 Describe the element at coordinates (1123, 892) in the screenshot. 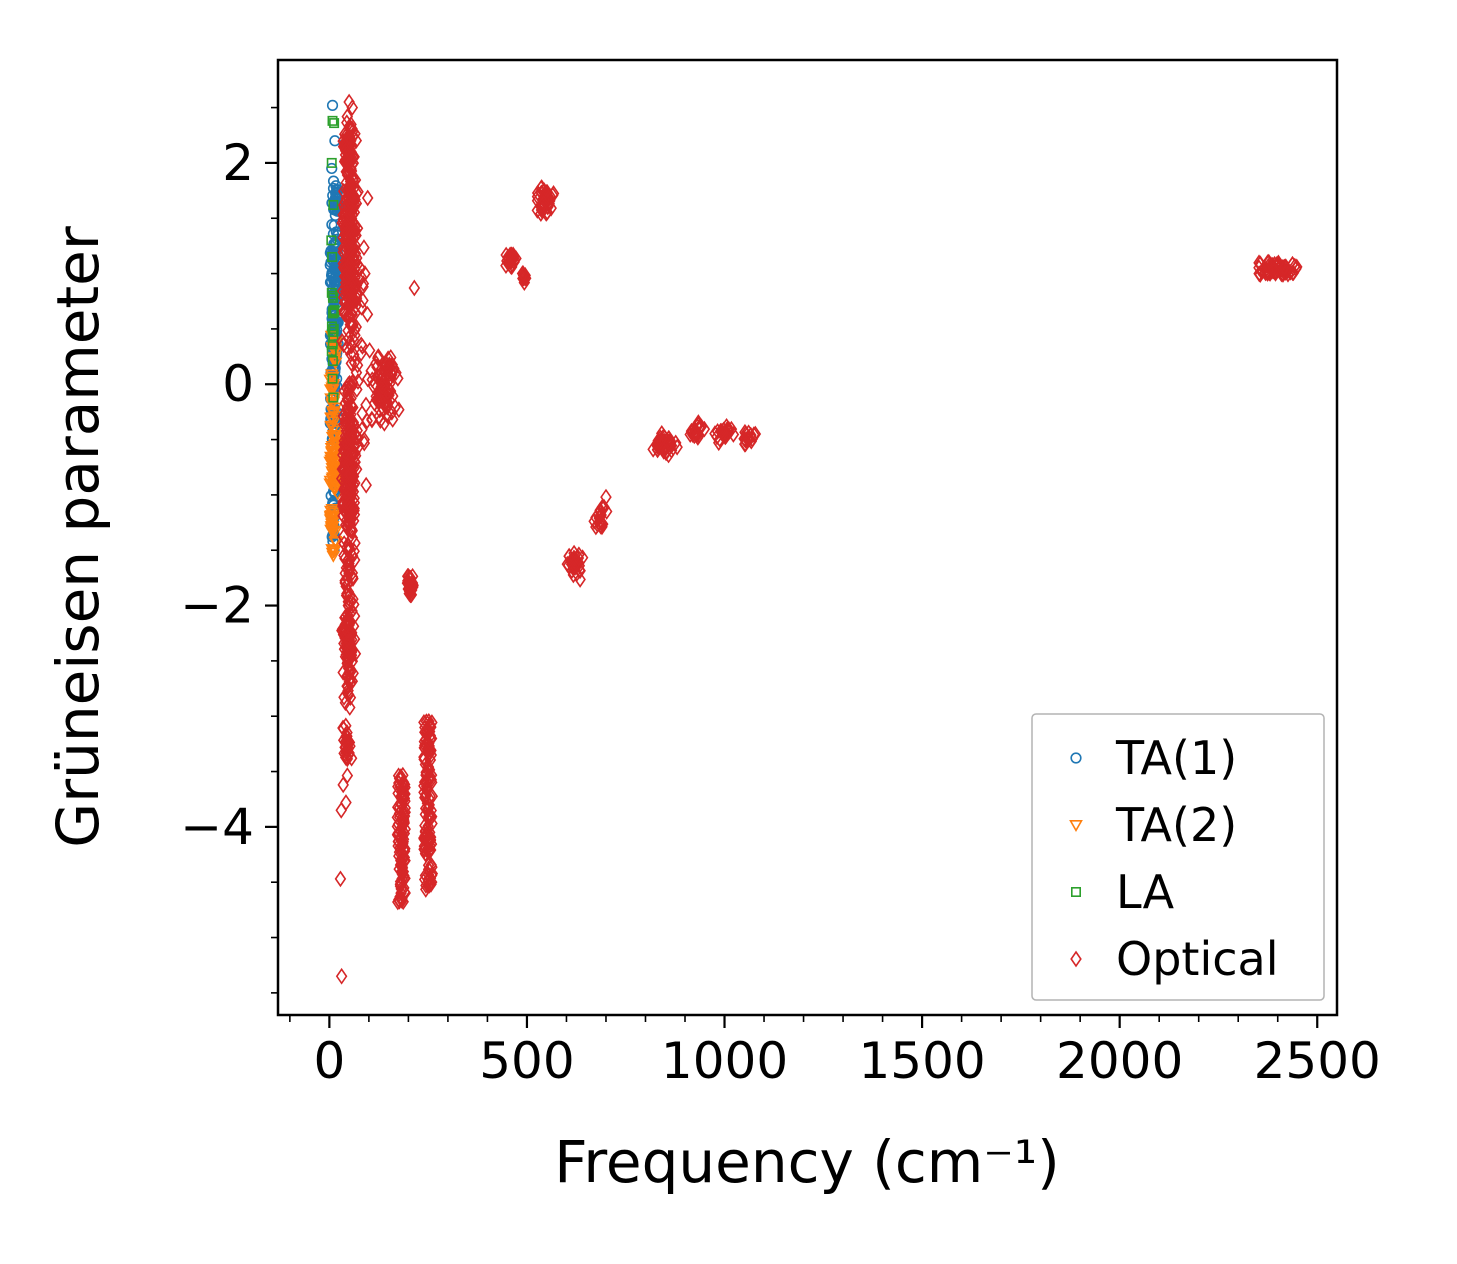

I see `legend-entry: LA` at that location.